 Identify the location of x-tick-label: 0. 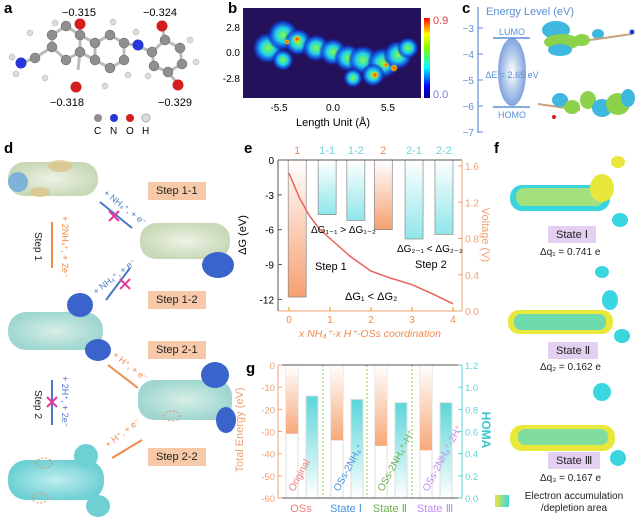
(289, 320).